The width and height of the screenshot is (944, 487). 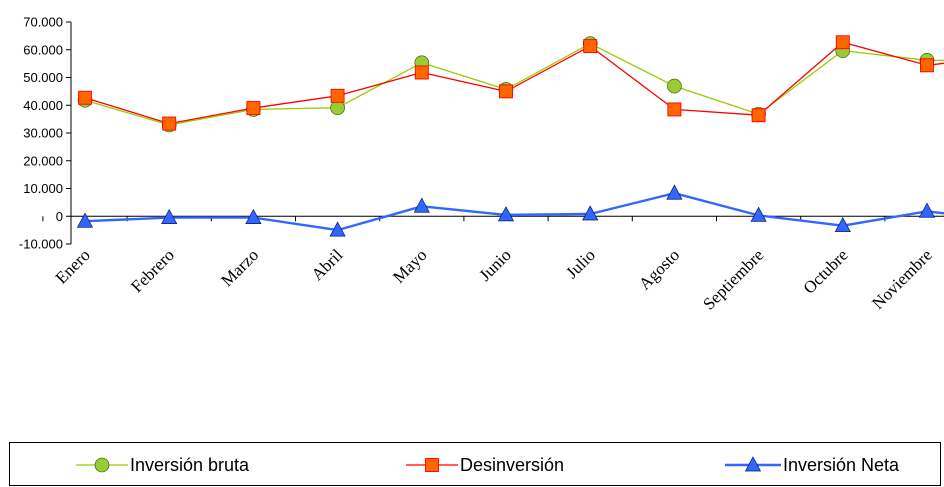 I want to click on series-line, so click(x=514, y=211).